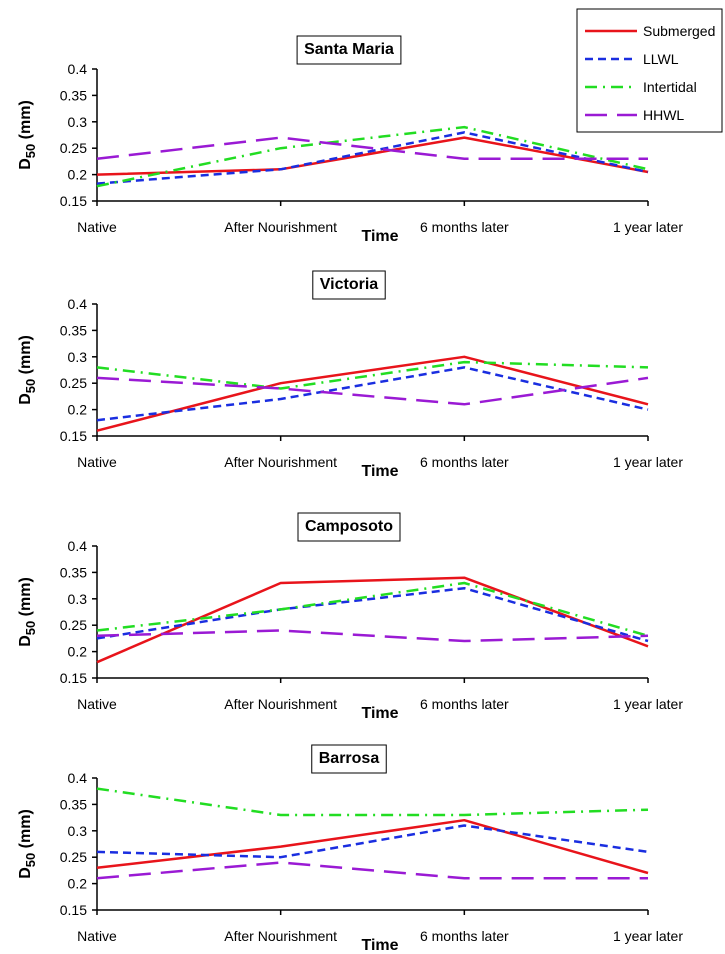 The width and height of the screenshot is (725, 954). I want to click on legend-label-intertidal: Intertidal, so click(670, 87).